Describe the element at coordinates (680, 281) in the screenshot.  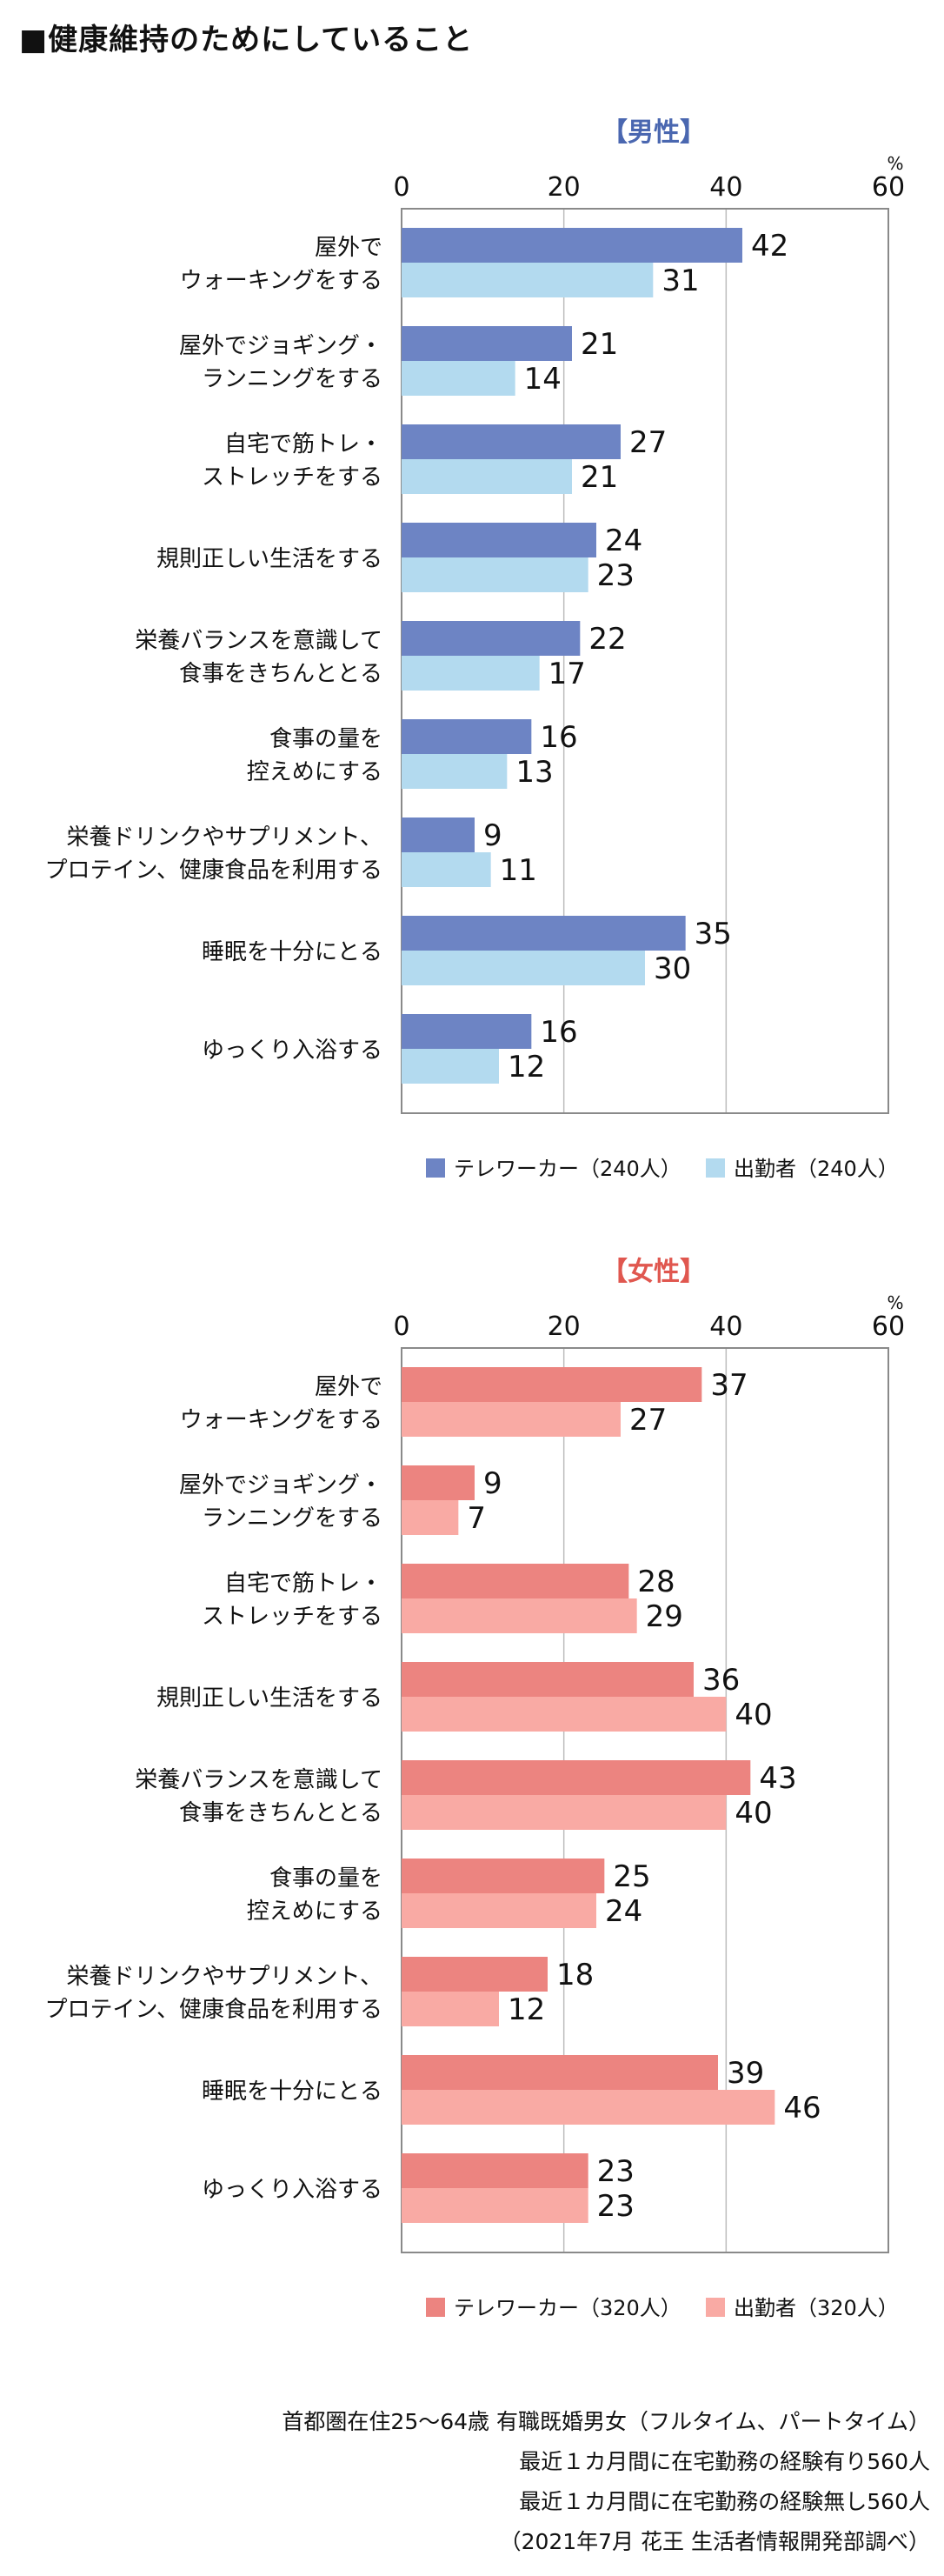
I see `data-label: 31` at that location.